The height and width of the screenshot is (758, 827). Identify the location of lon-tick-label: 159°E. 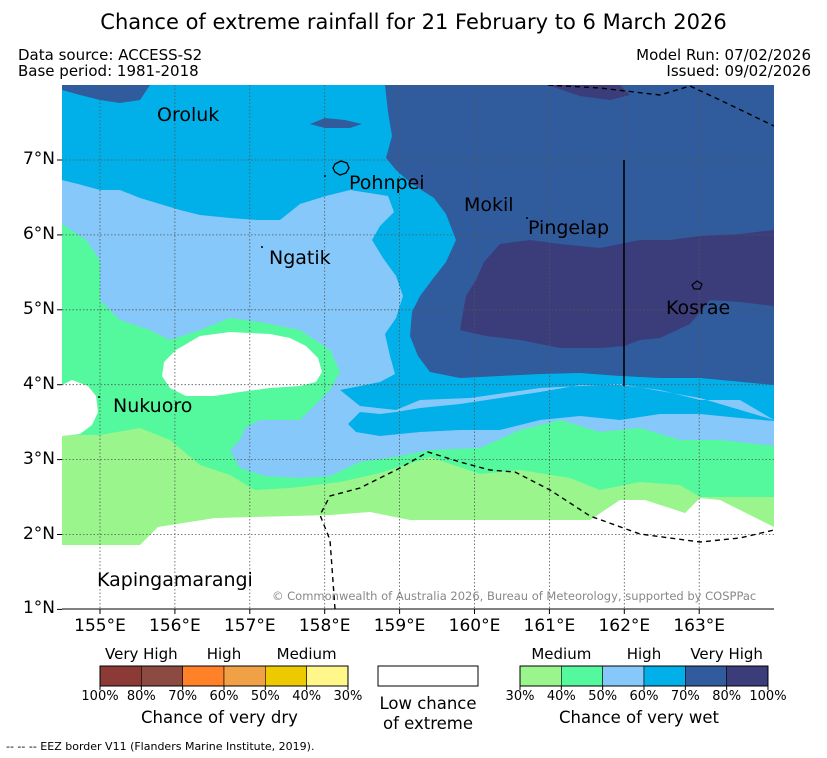
(399, 626).